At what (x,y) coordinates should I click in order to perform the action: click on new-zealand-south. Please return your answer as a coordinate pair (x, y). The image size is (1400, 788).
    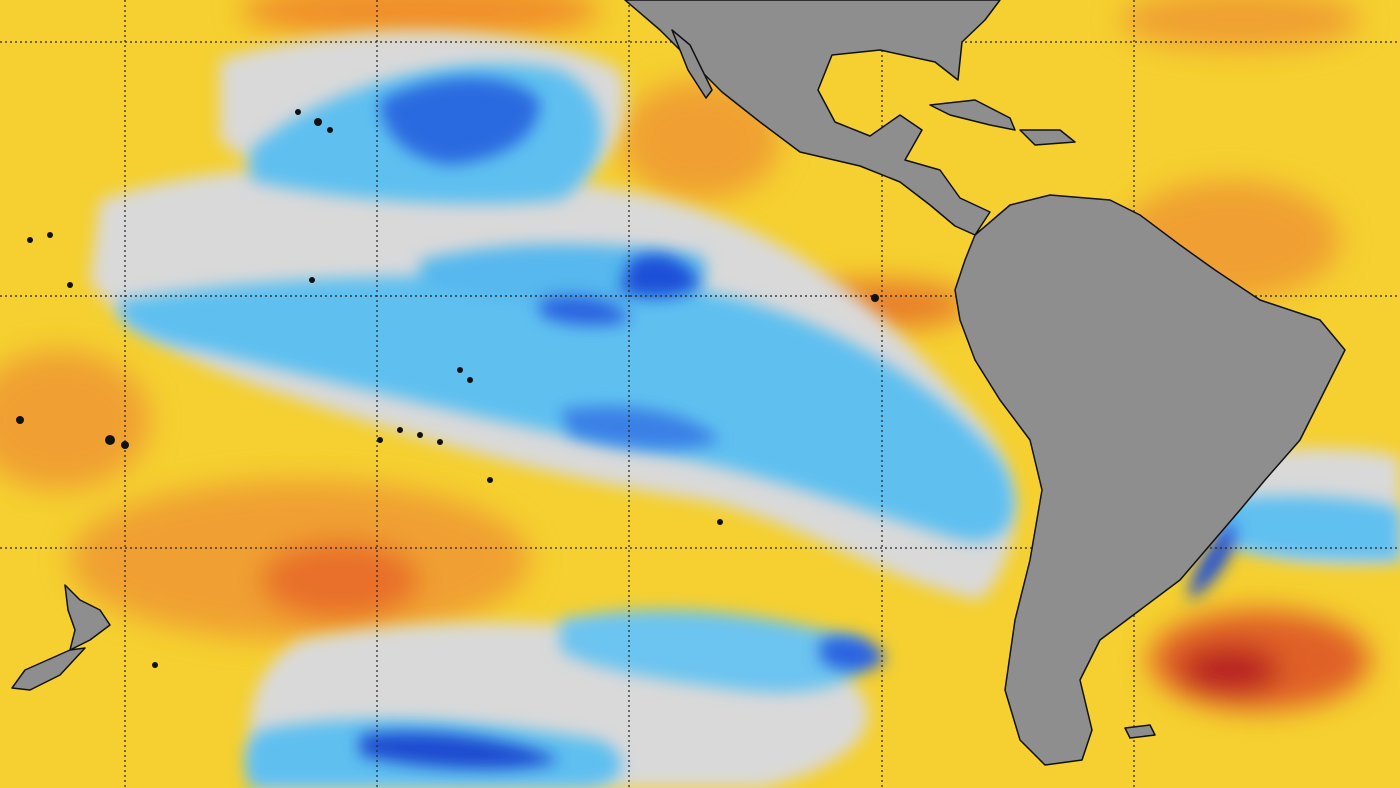
    Looking at the image, I should click on (48, 669).